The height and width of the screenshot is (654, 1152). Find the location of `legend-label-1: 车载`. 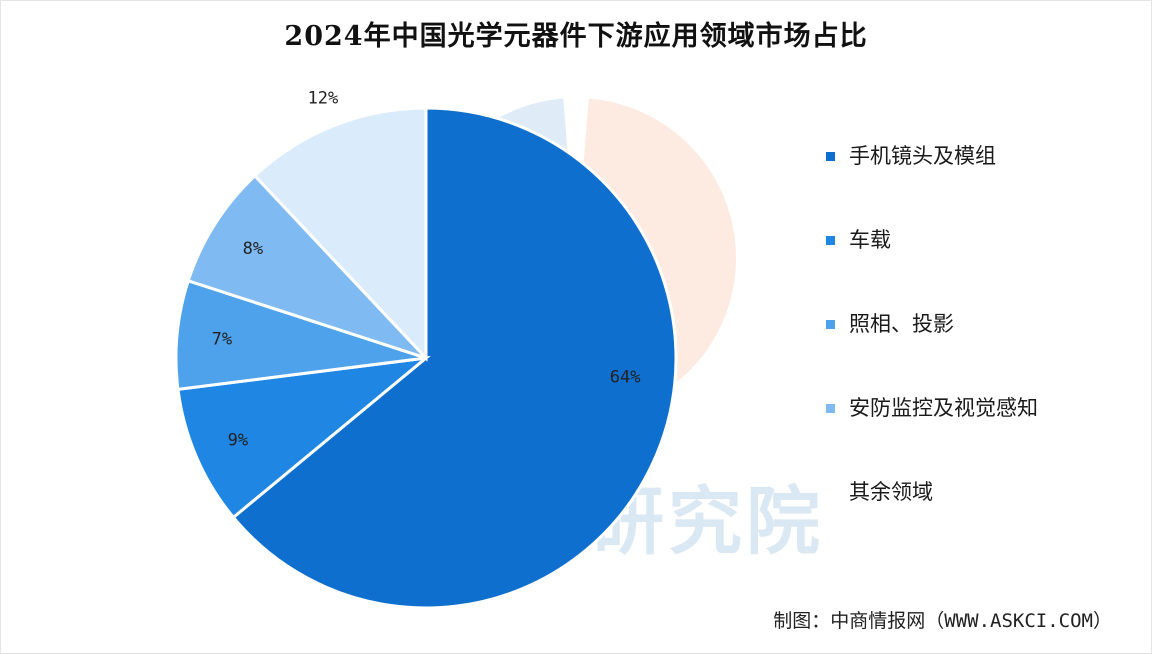

legend-label-1: 车载 is located at coordinates (870, 240).